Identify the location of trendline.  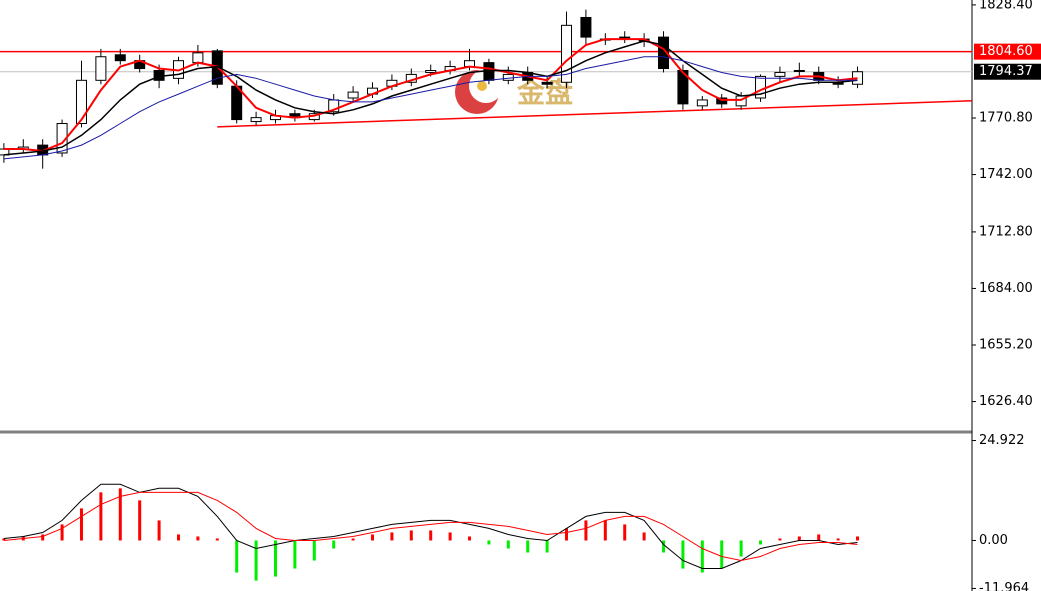
(595, 113).